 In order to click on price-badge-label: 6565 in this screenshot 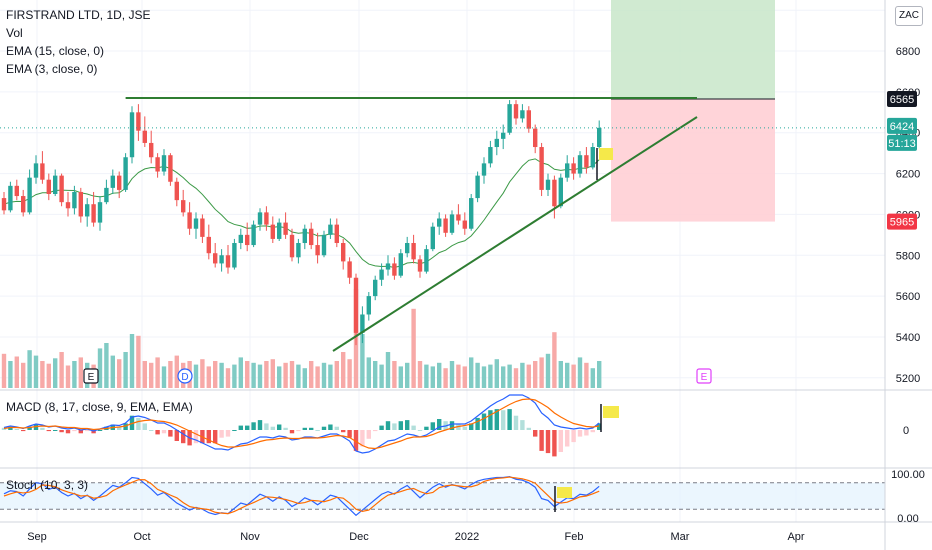, I will do `click(902, 100)`.